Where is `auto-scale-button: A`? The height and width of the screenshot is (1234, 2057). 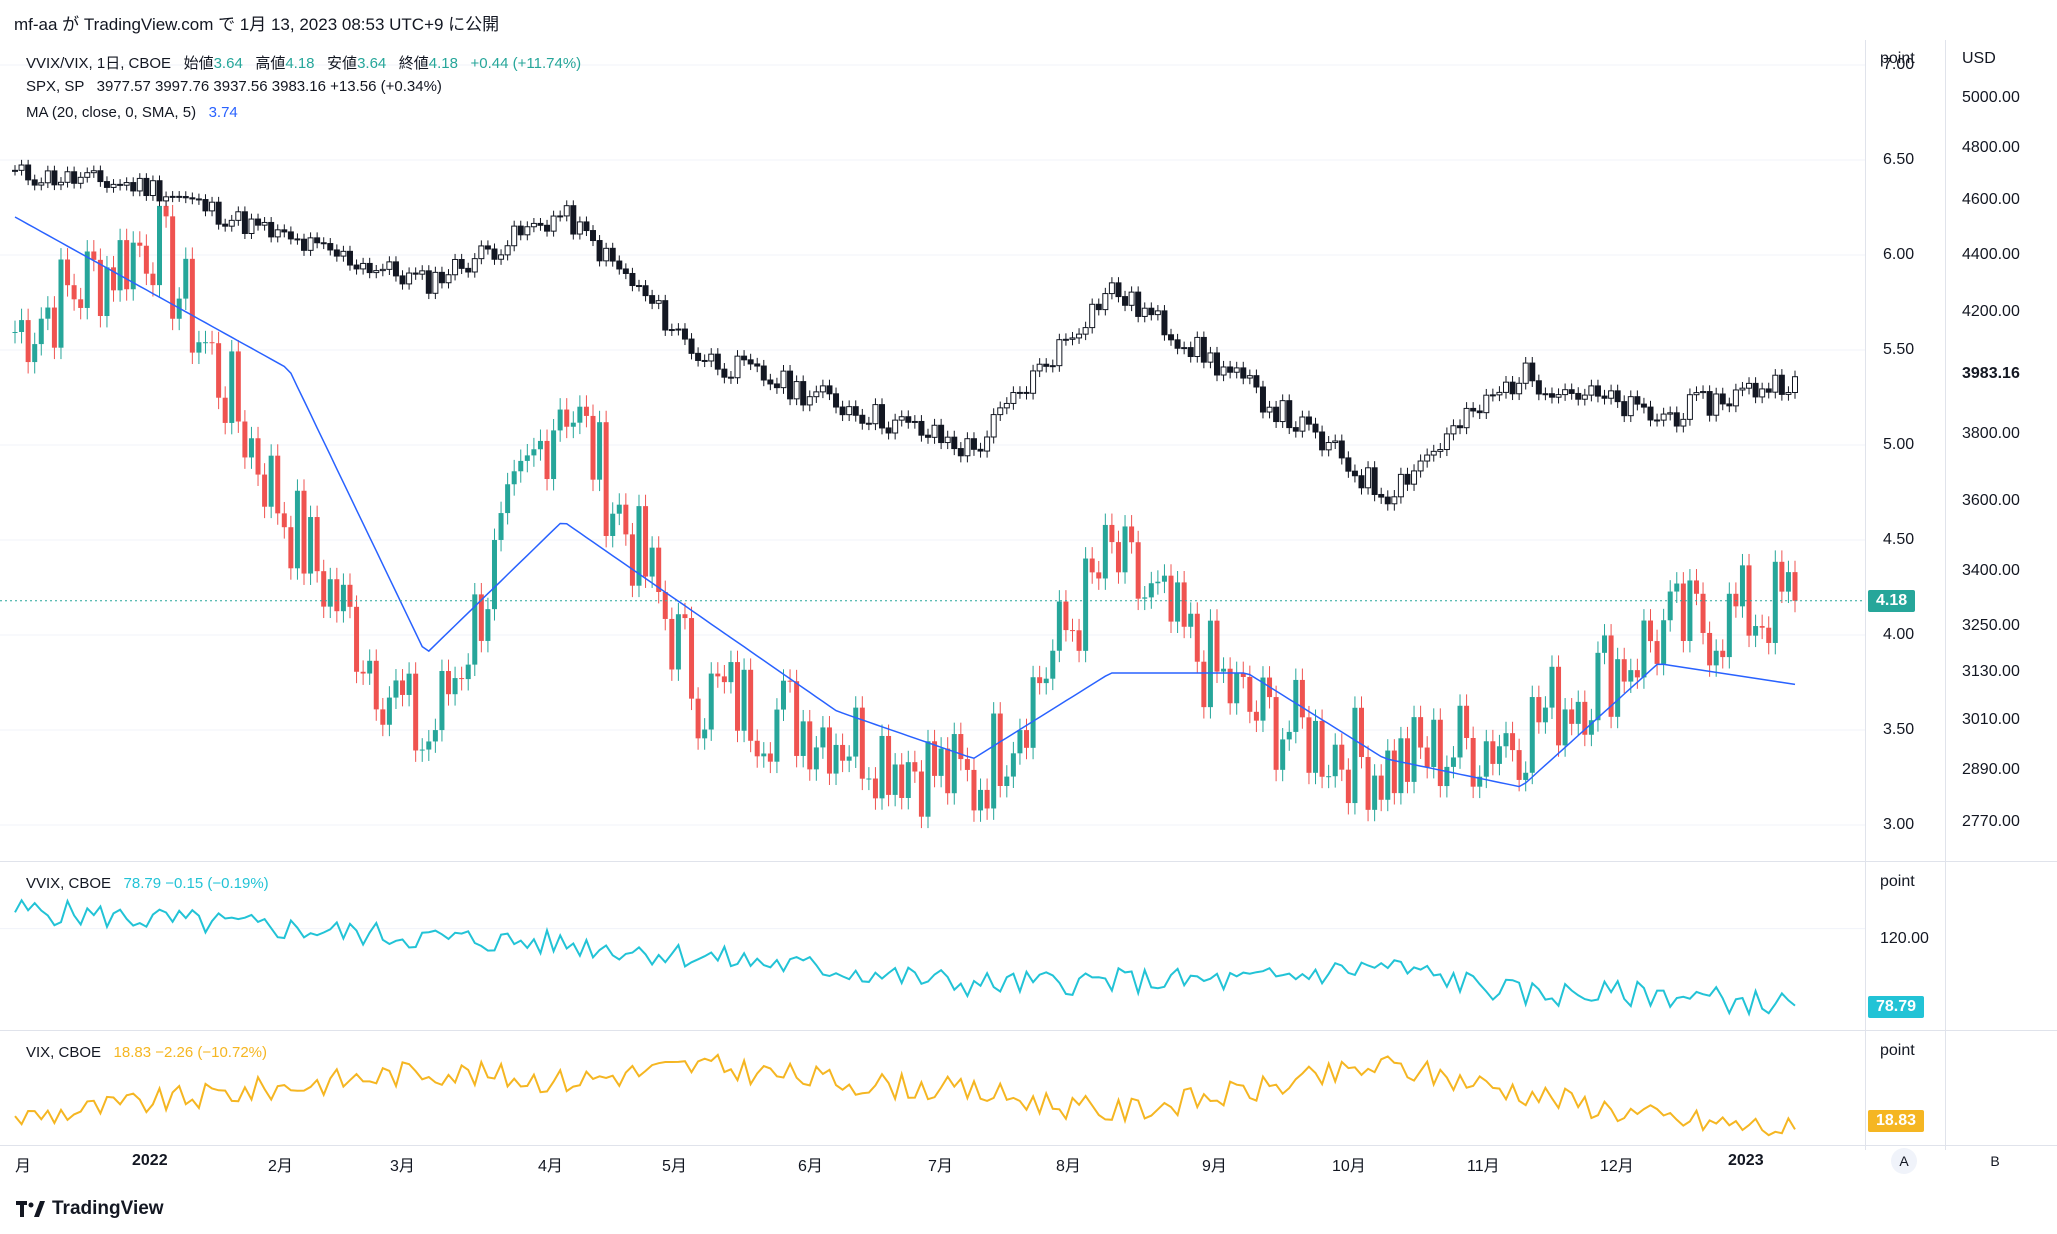
auto-scale-button: A is located at coordinates (1904, 1161).